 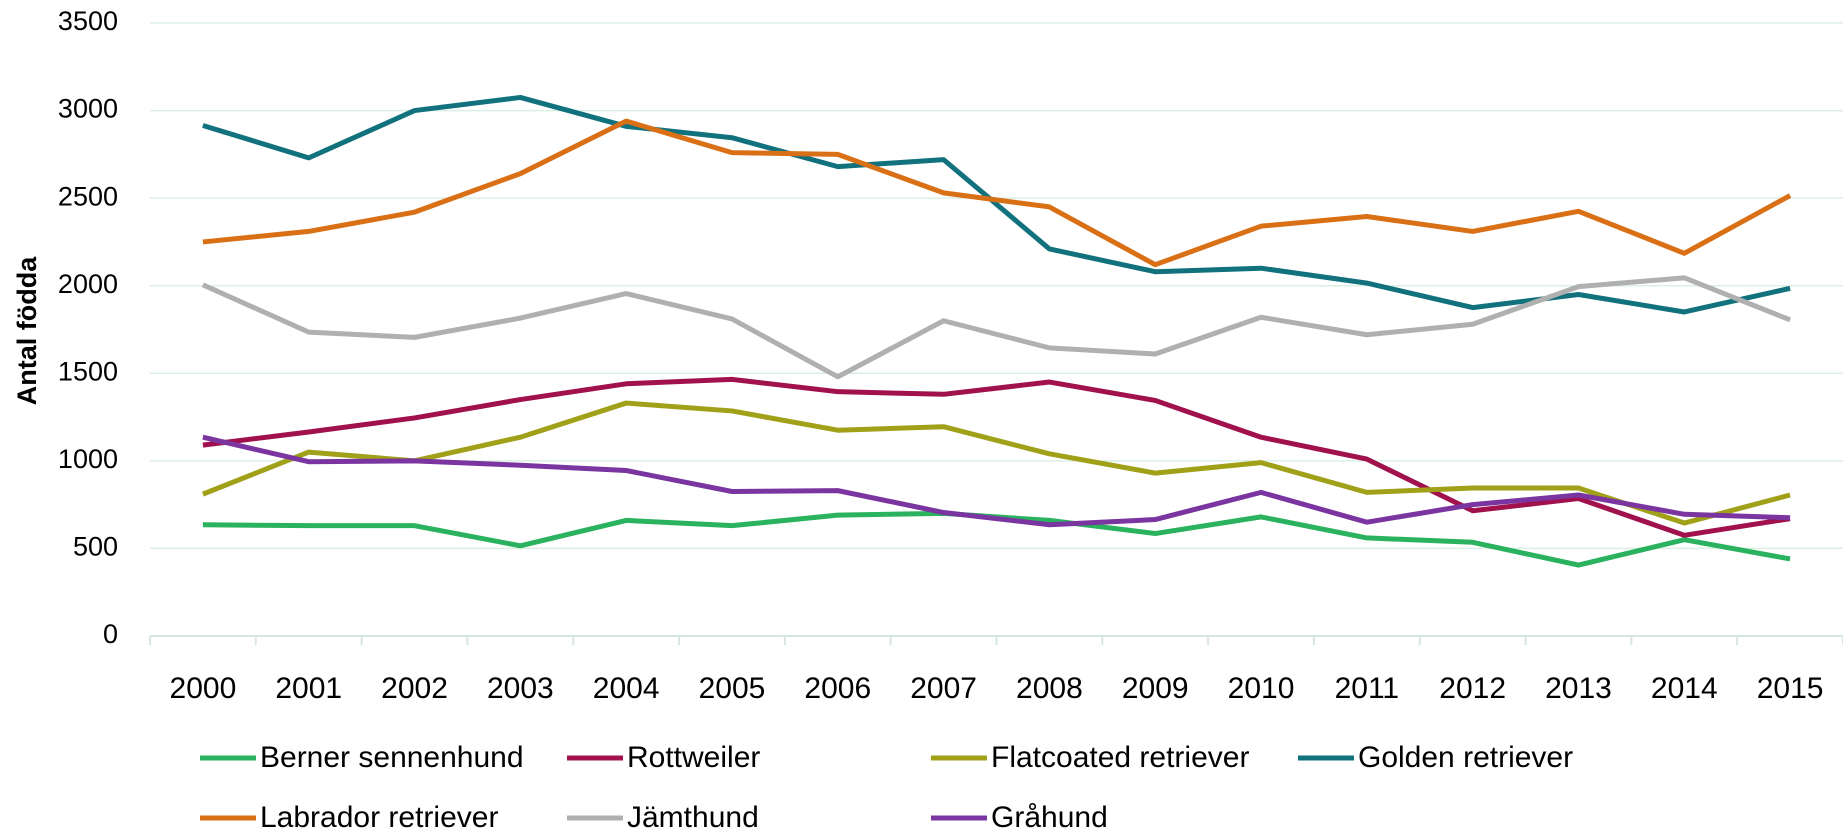 I want to click on x-tick-label: 2005, so click(x=732, y=688).